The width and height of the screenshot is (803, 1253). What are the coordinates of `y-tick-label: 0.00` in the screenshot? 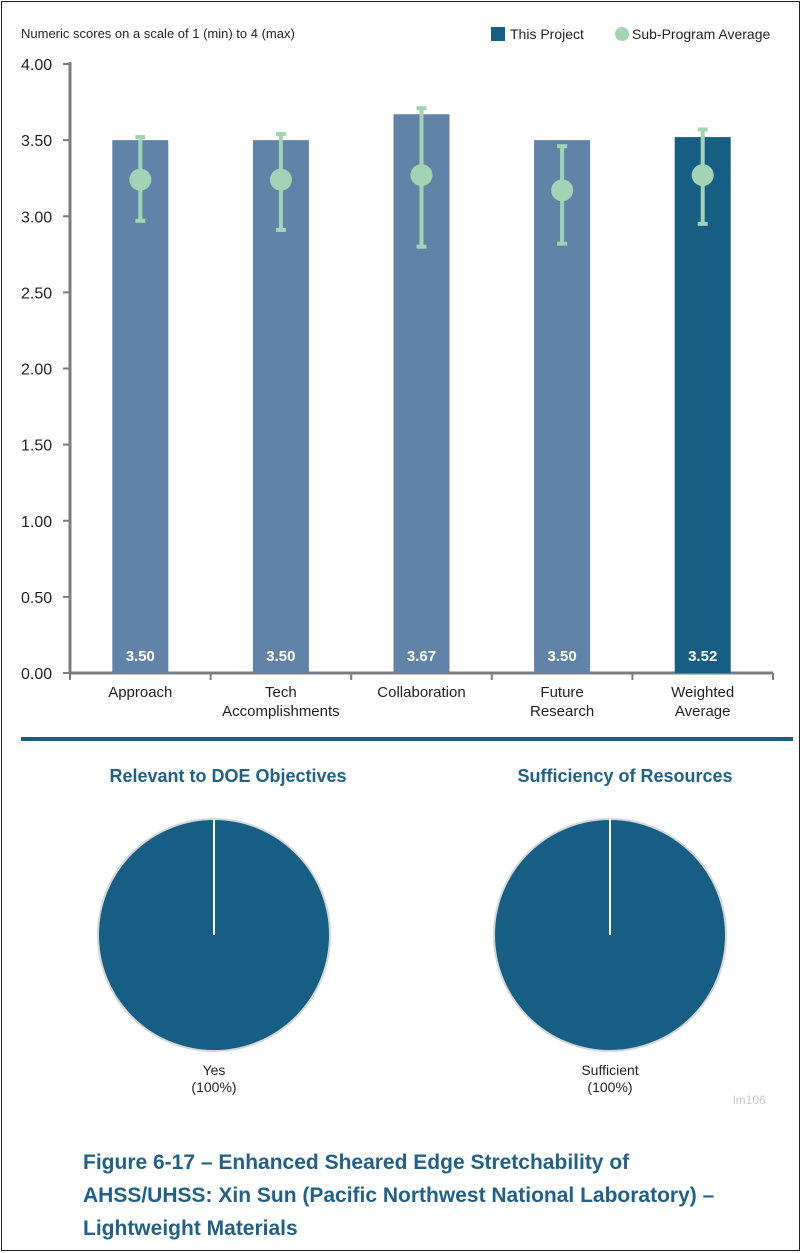 It's located at (36, 674).